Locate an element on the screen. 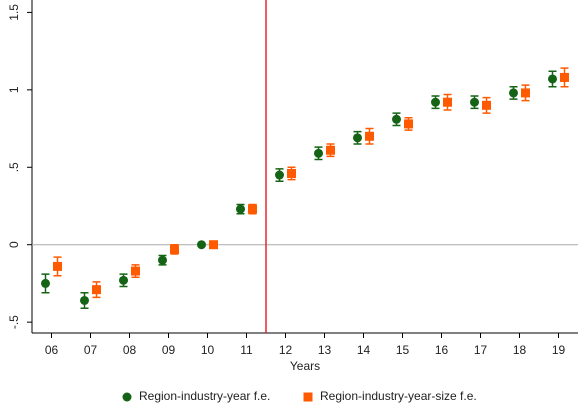  x-tick-label: 18 is located at coordinates (520, 350).